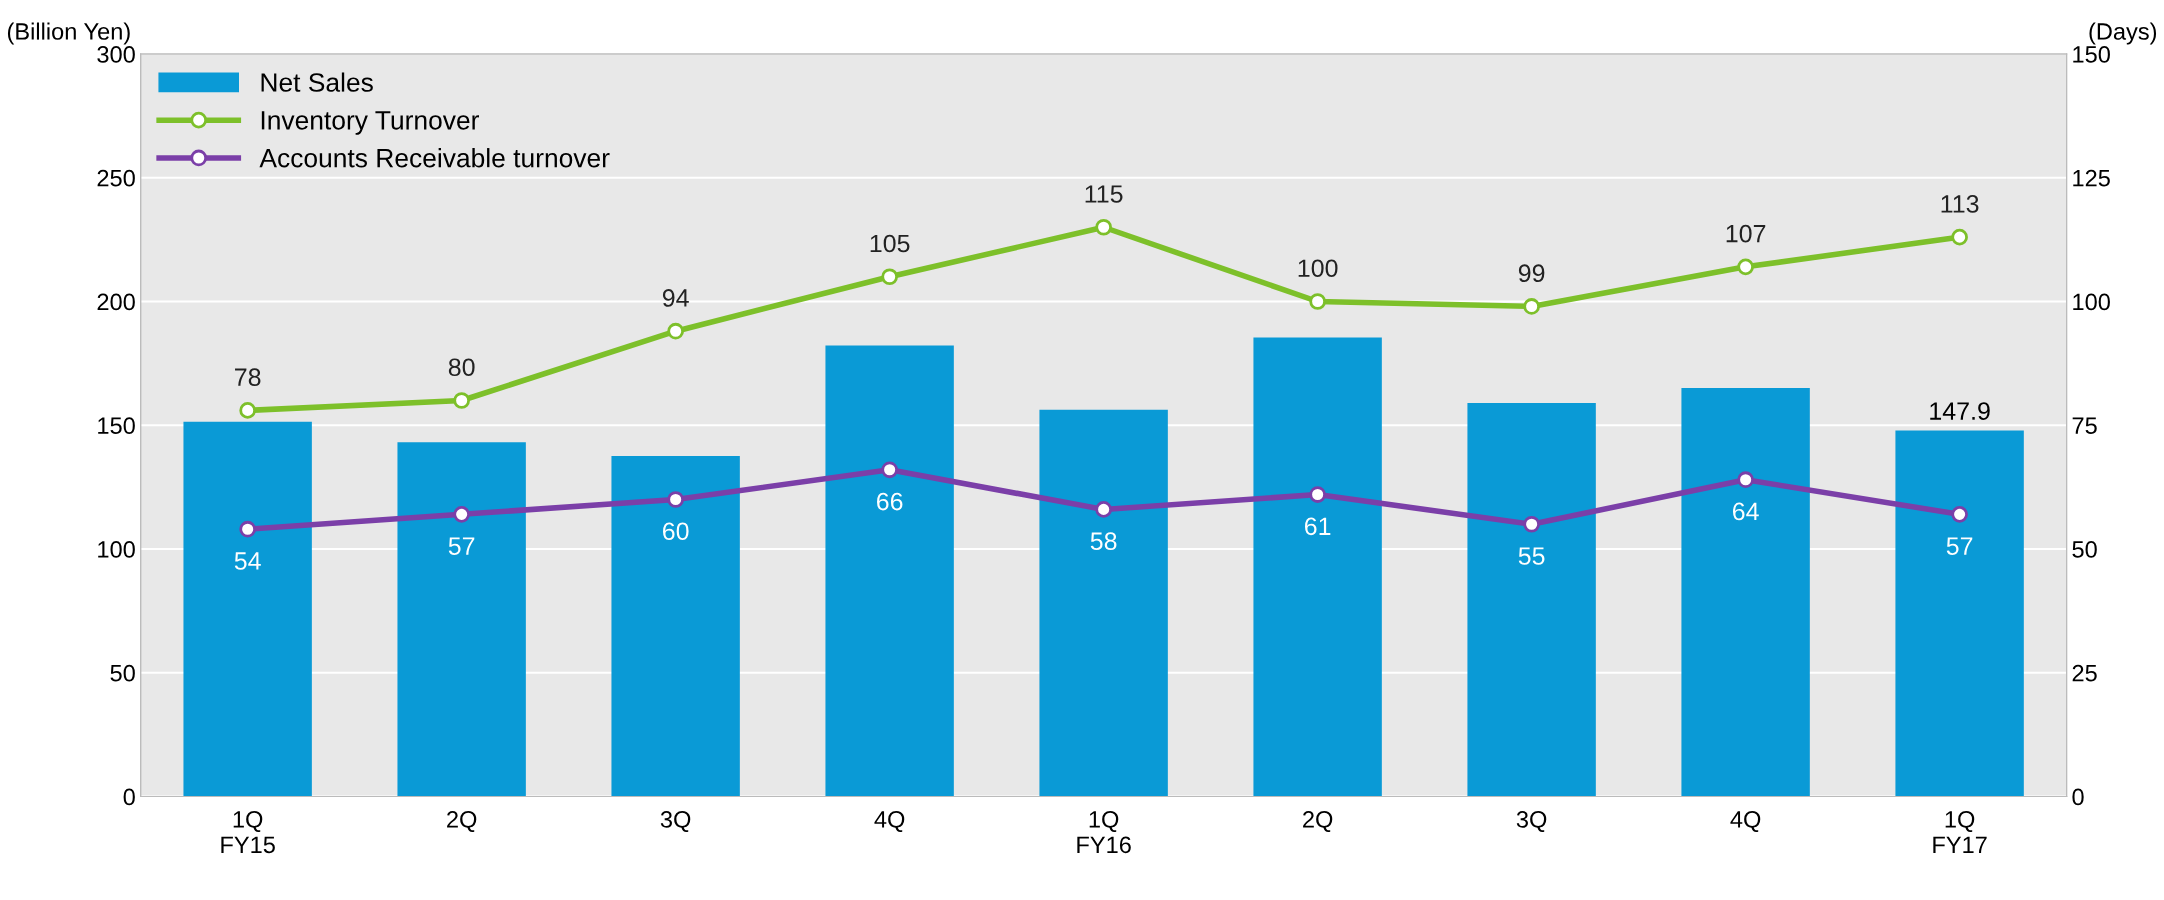 This screenshot has width=2164, height=900. What do you see at coordinates (1104, 832) in the screenshot?
I see `x-tick-label: 1Q FY16` at bounding box center [1104, 832].